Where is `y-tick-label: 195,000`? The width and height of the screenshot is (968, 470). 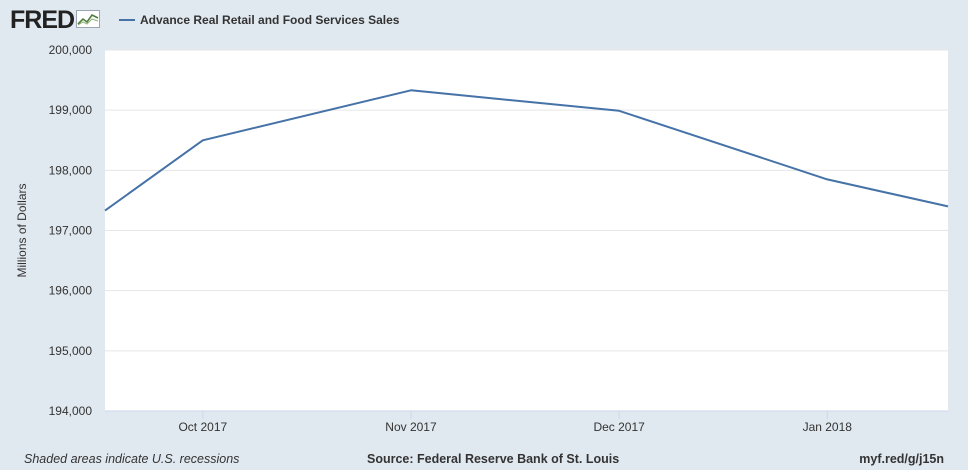 y-tick-label: 195,000 is located at coordinates (71, 351).